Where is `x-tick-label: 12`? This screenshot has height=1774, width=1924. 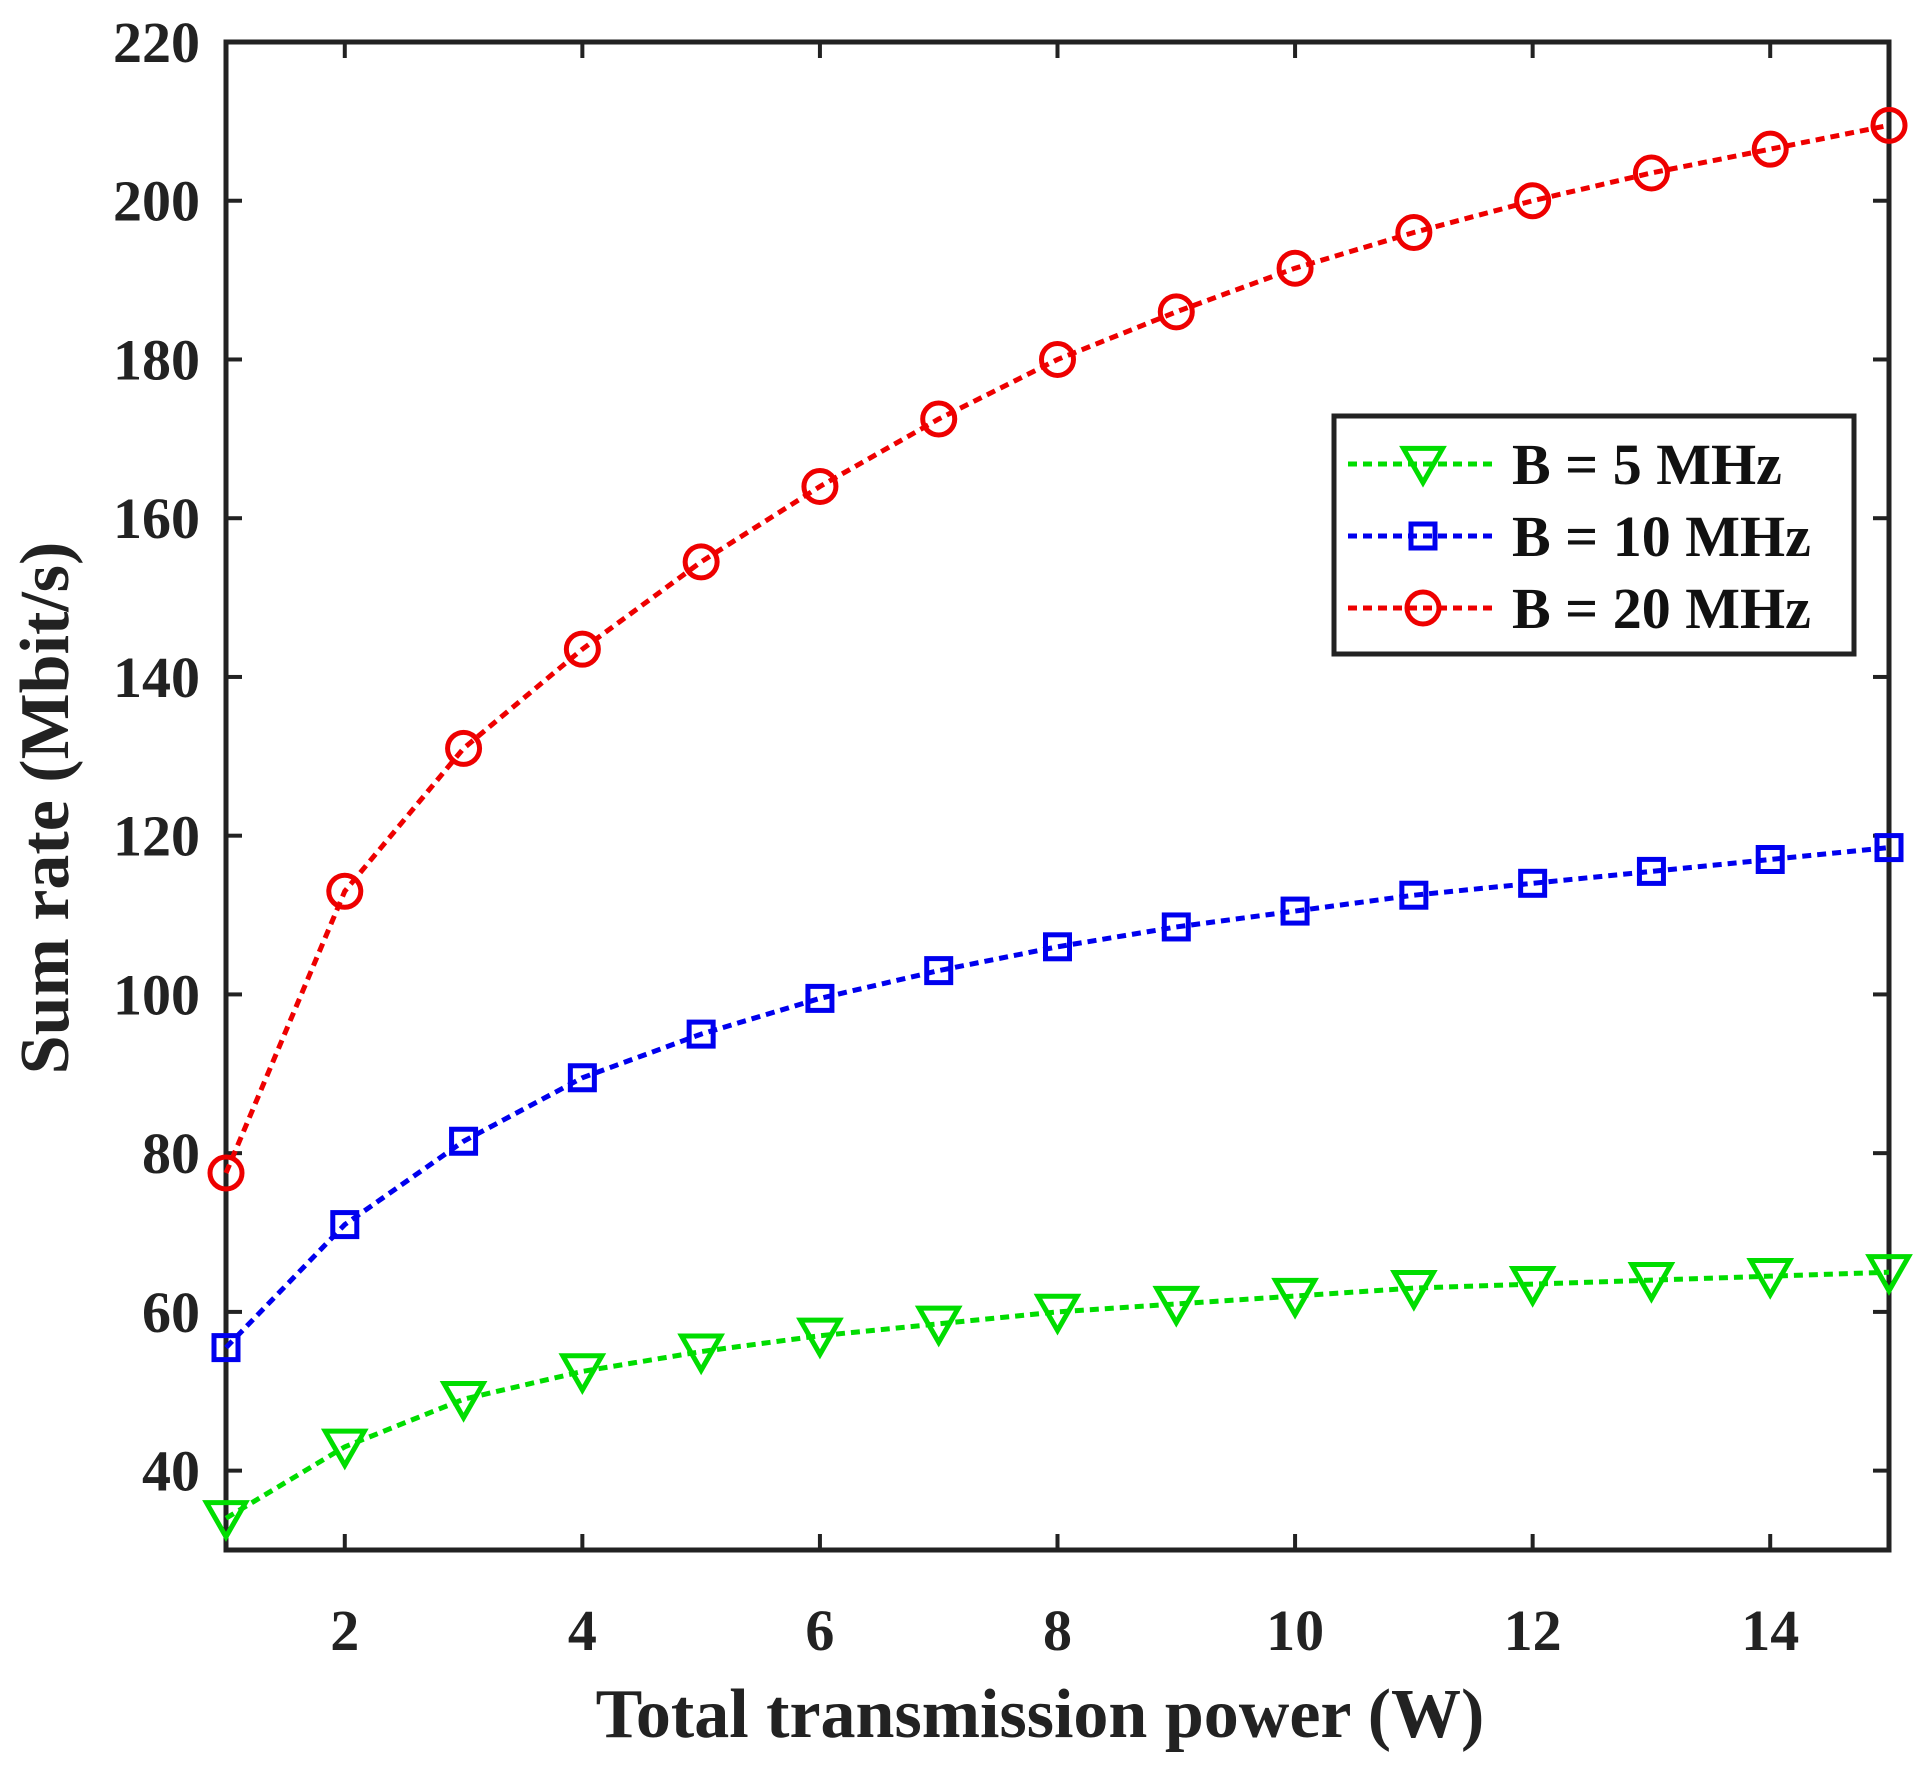
x-tick-label: 12 is located at coordinates (1533, 1630).